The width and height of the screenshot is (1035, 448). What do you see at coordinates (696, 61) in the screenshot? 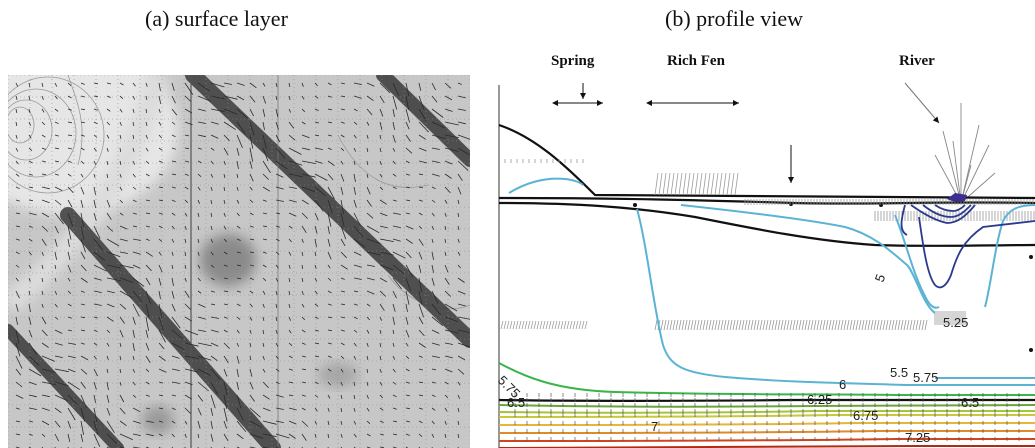
I see `label-rich-fen: Rich Fen` at bounding box center [696, 61].